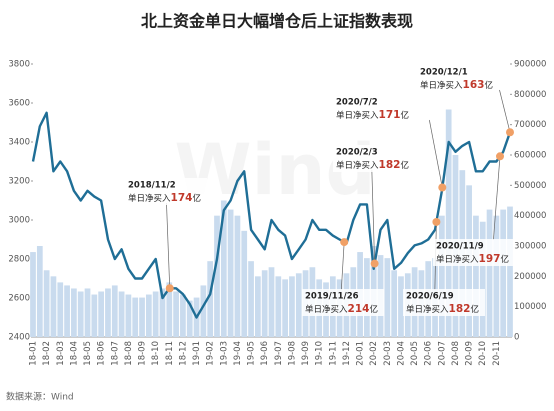  Describe the element at coordinates (211, 353) in the screenshot. I see `x-tick-label: 19-02` at that location.